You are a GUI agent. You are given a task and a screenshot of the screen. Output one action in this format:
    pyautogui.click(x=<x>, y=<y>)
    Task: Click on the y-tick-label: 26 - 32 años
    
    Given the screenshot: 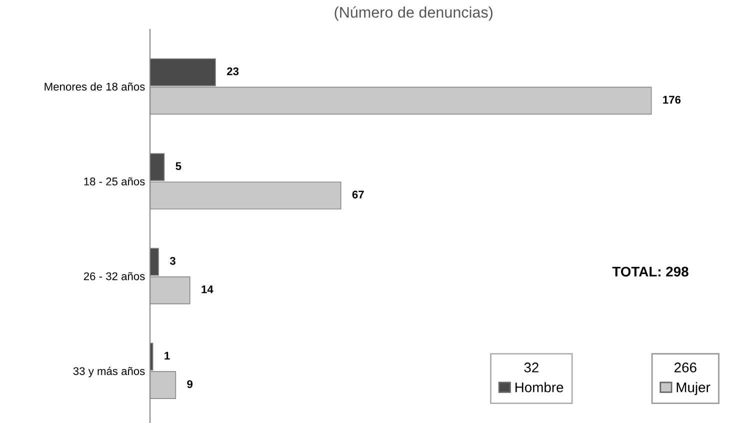 What is the action you would take?
    pyautogui.click(x=114, y=276)
    